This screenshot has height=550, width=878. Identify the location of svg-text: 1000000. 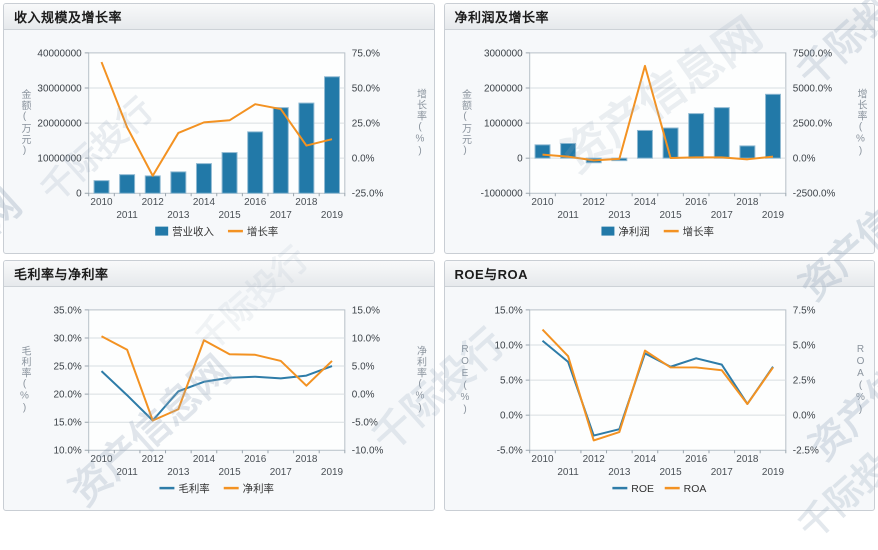
(502, 124).